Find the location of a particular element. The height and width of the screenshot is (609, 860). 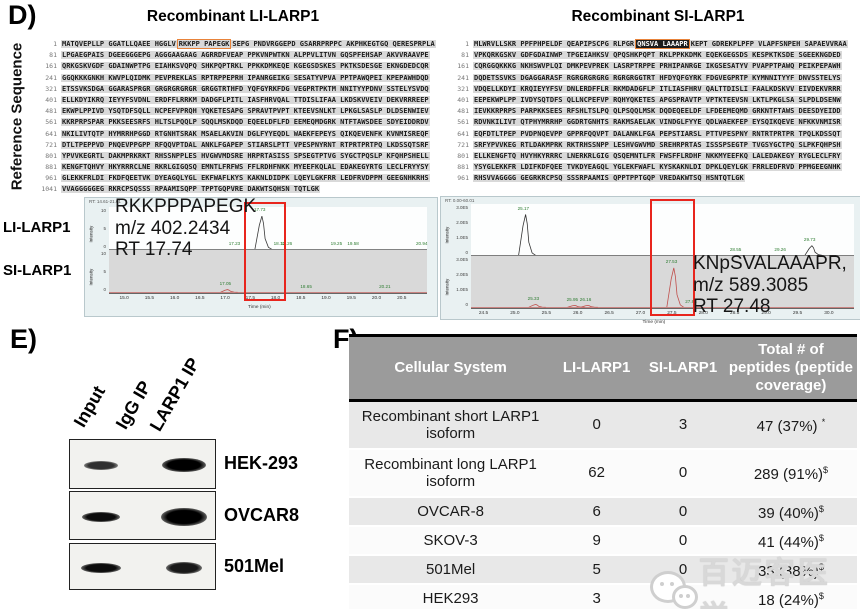

cell-cellular-system: Recombinant short LARP1 isoform is located at coordinates (451, 425).